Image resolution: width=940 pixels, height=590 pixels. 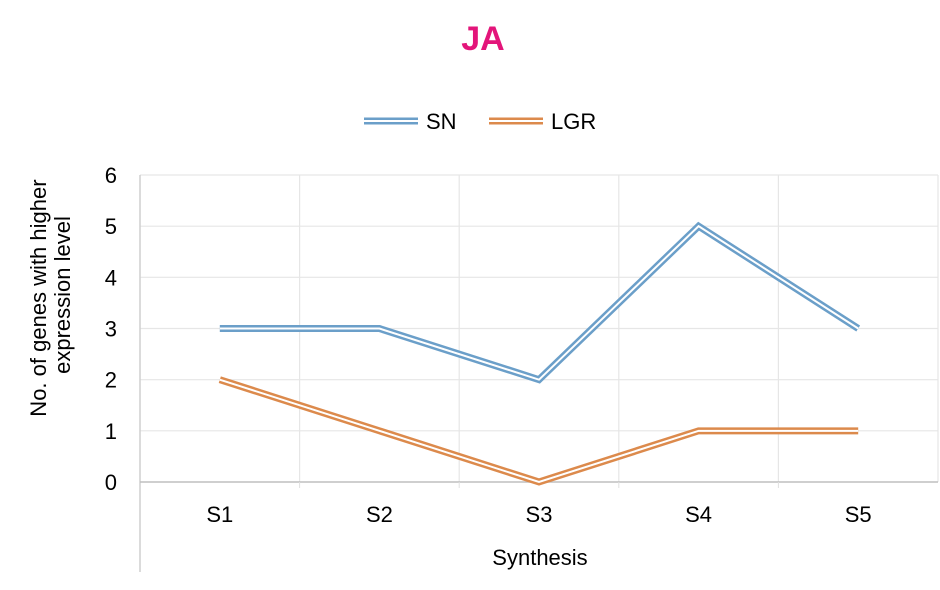 What do you see at coordinates (379, 514) in the screenshot?
I see `x-tick-label: S2` at bounding box center [379, 514].